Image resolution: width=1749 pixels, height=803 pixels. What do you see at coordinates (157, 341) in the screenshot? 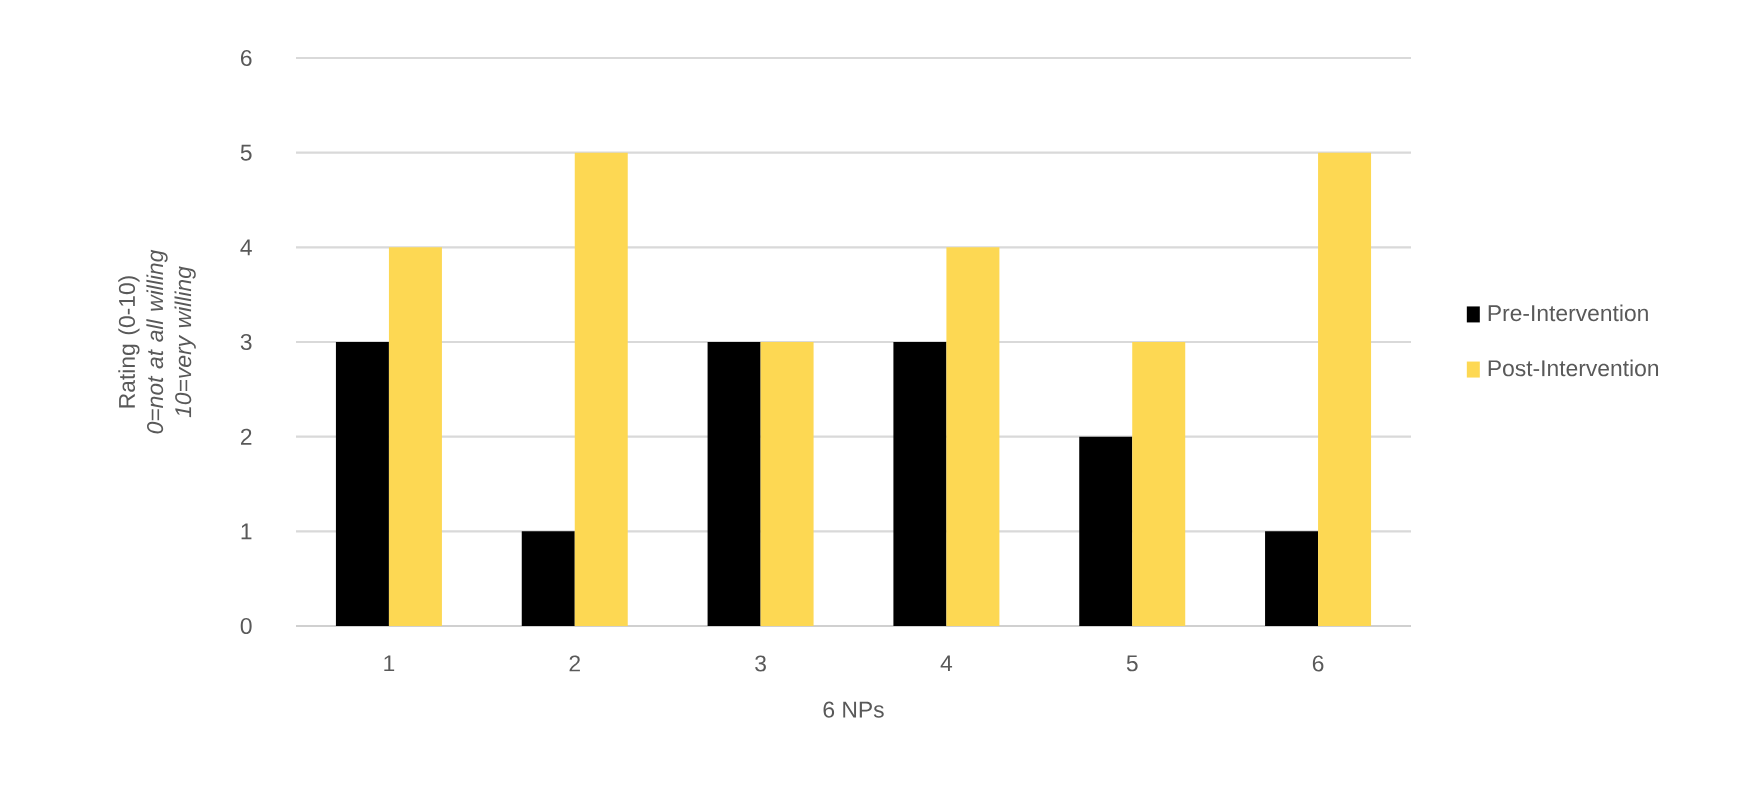
I see `y-axis-title: Rating (0-10) 0=not at all willing 10=very willing` at bounding box center [157, 341].